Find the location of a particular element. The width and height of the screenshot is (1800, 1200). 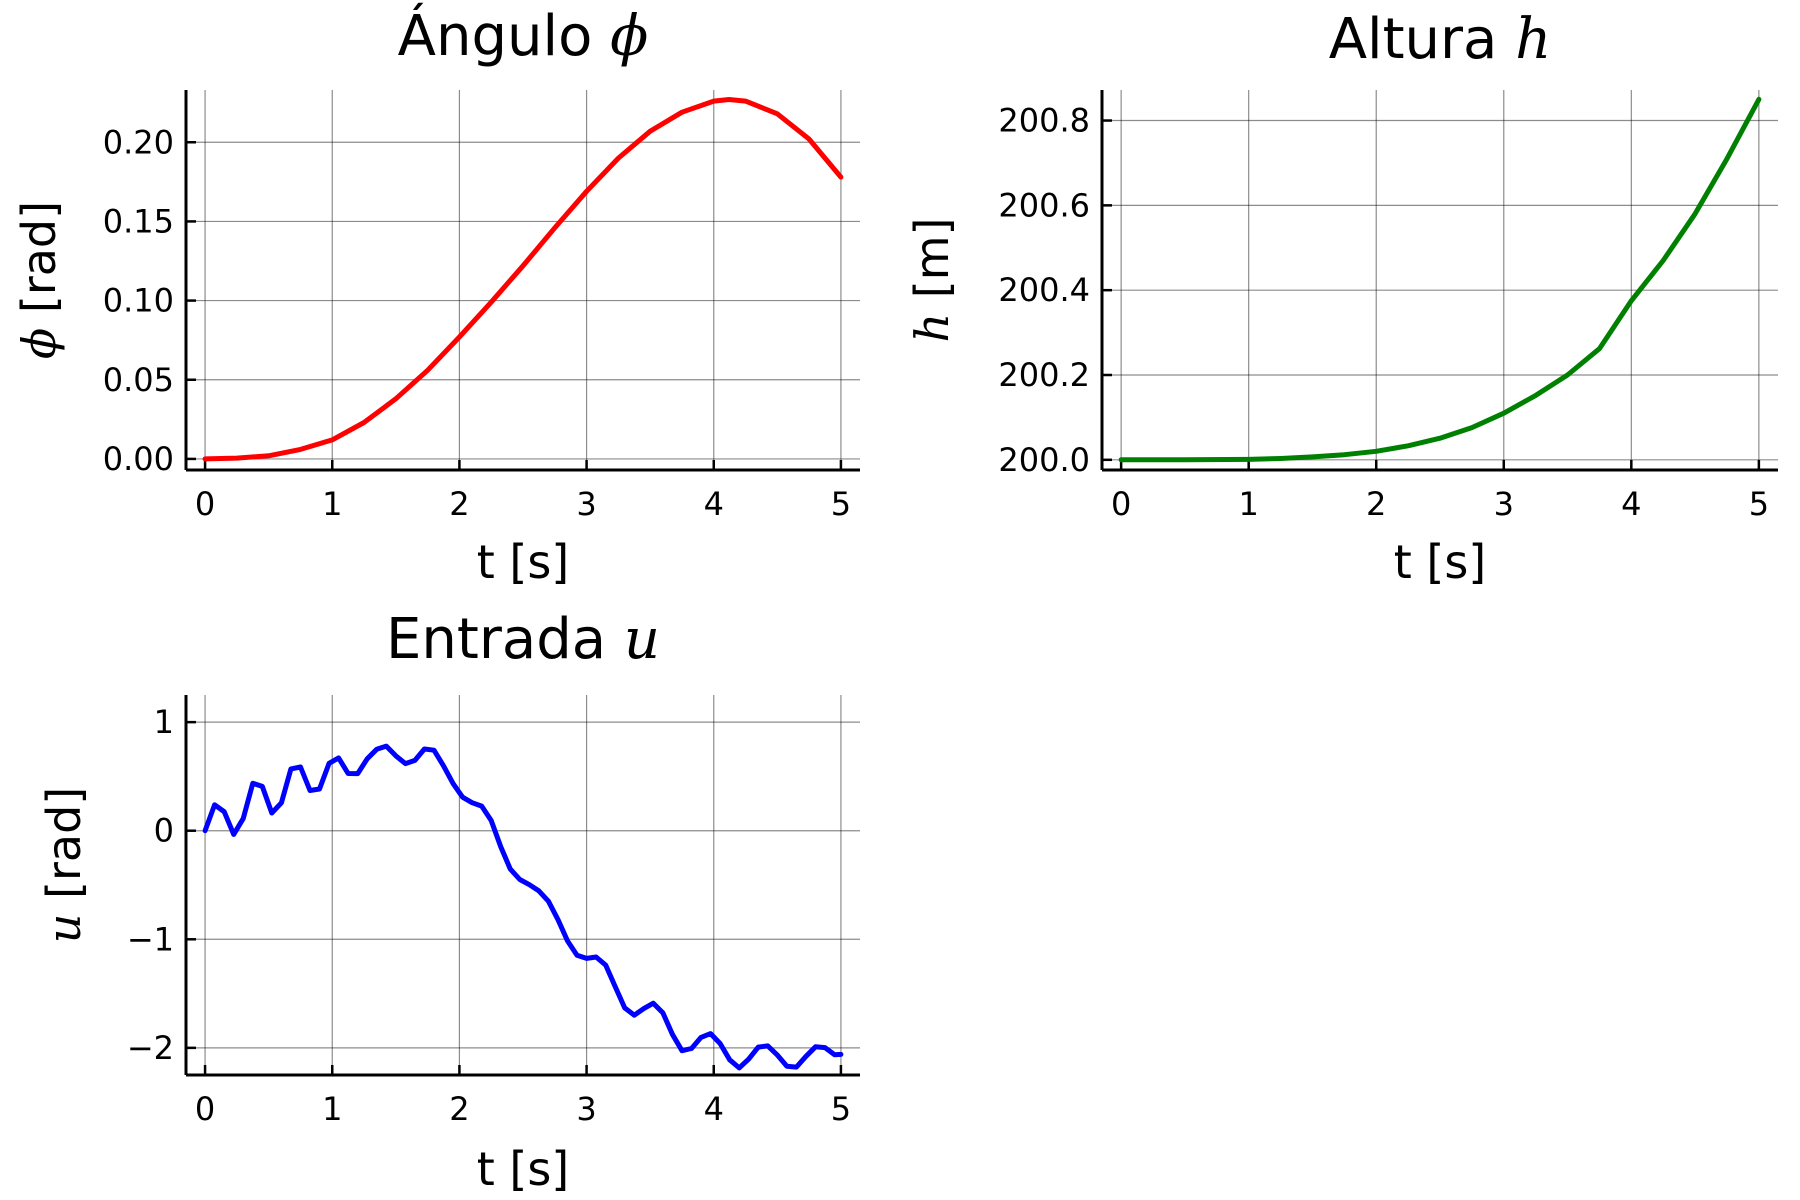

y-axis-symbol: h is located at coordinates (932, 328).